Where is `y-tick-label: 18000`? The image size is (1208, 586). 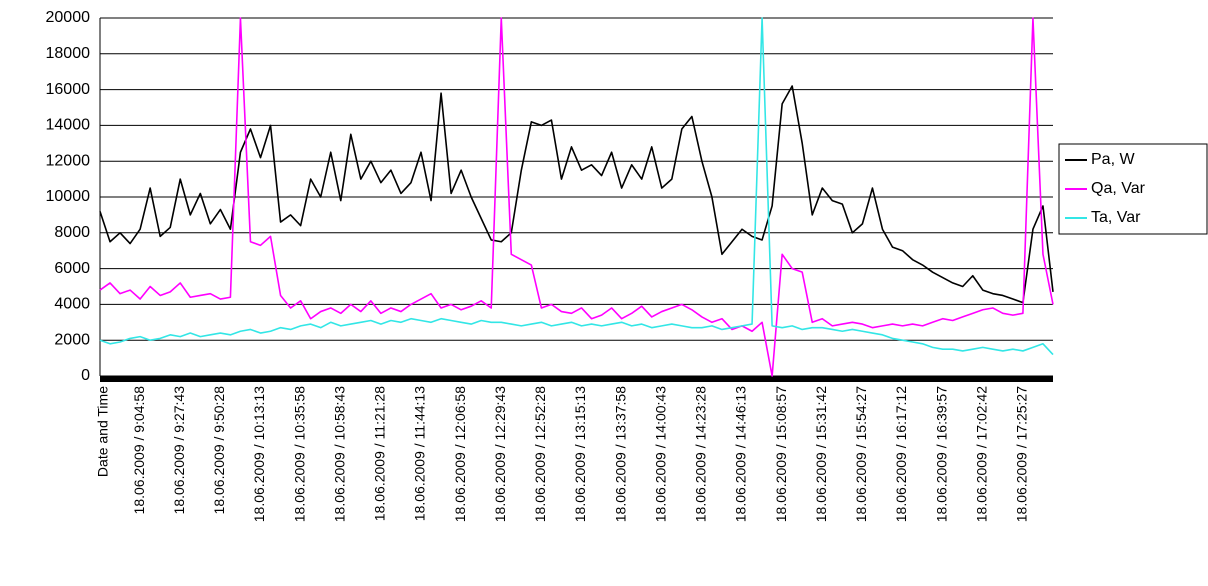 y-tick-label: 18000 is located at coordinates (68, 53).